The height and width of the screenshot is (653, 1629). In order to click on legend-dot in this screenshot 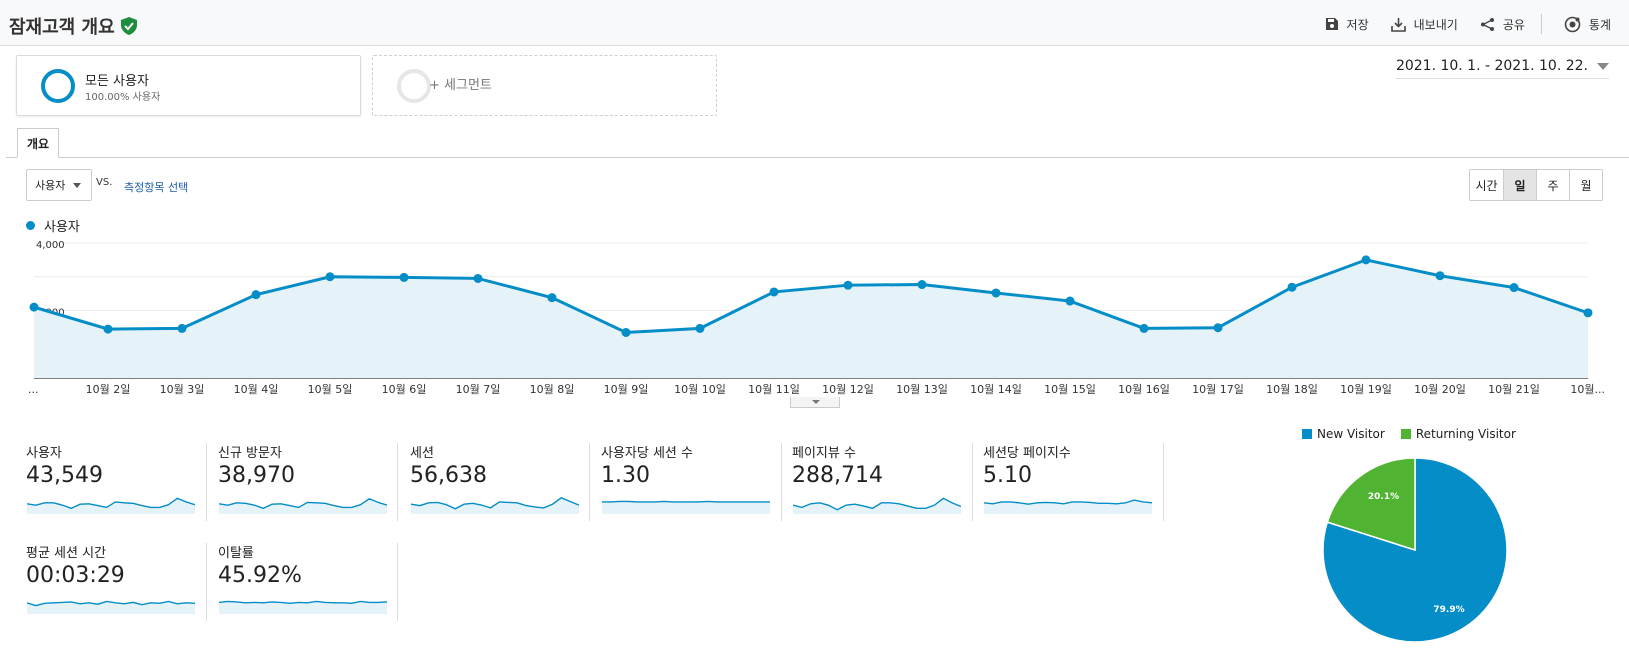, I will do `click(30, 225)`.